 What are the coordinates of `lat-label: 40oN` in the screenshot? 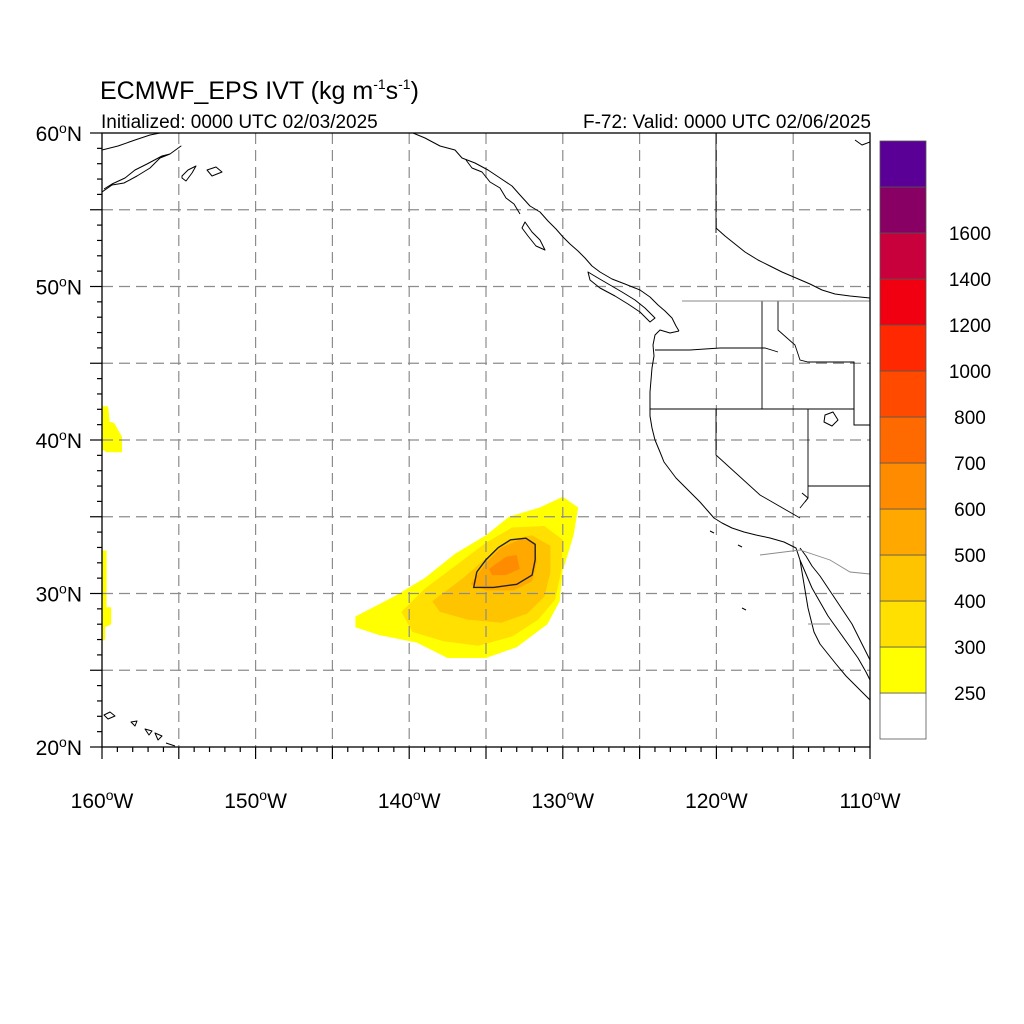 It's located at (59, 440).